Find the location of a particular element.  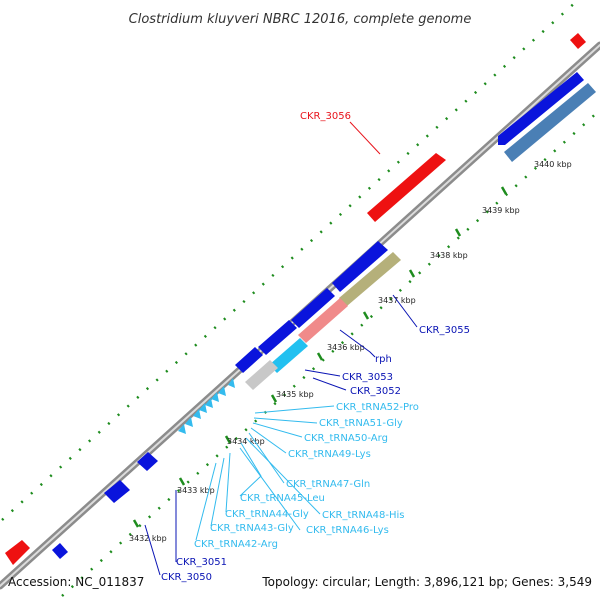

gene-label: rph is located at coordinates (383, 359).